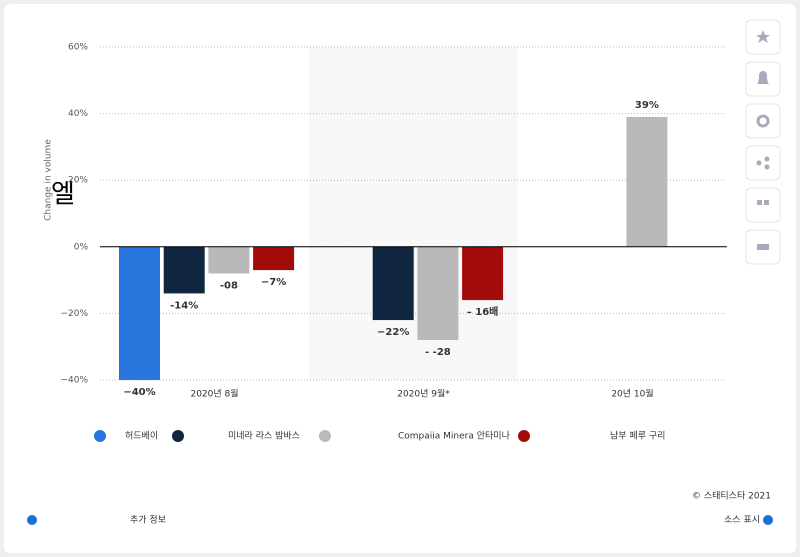  What do you see at coordinates (438, 352) in the screenshot?
I see `data-label: - -28` at bounding box center [438, 352].